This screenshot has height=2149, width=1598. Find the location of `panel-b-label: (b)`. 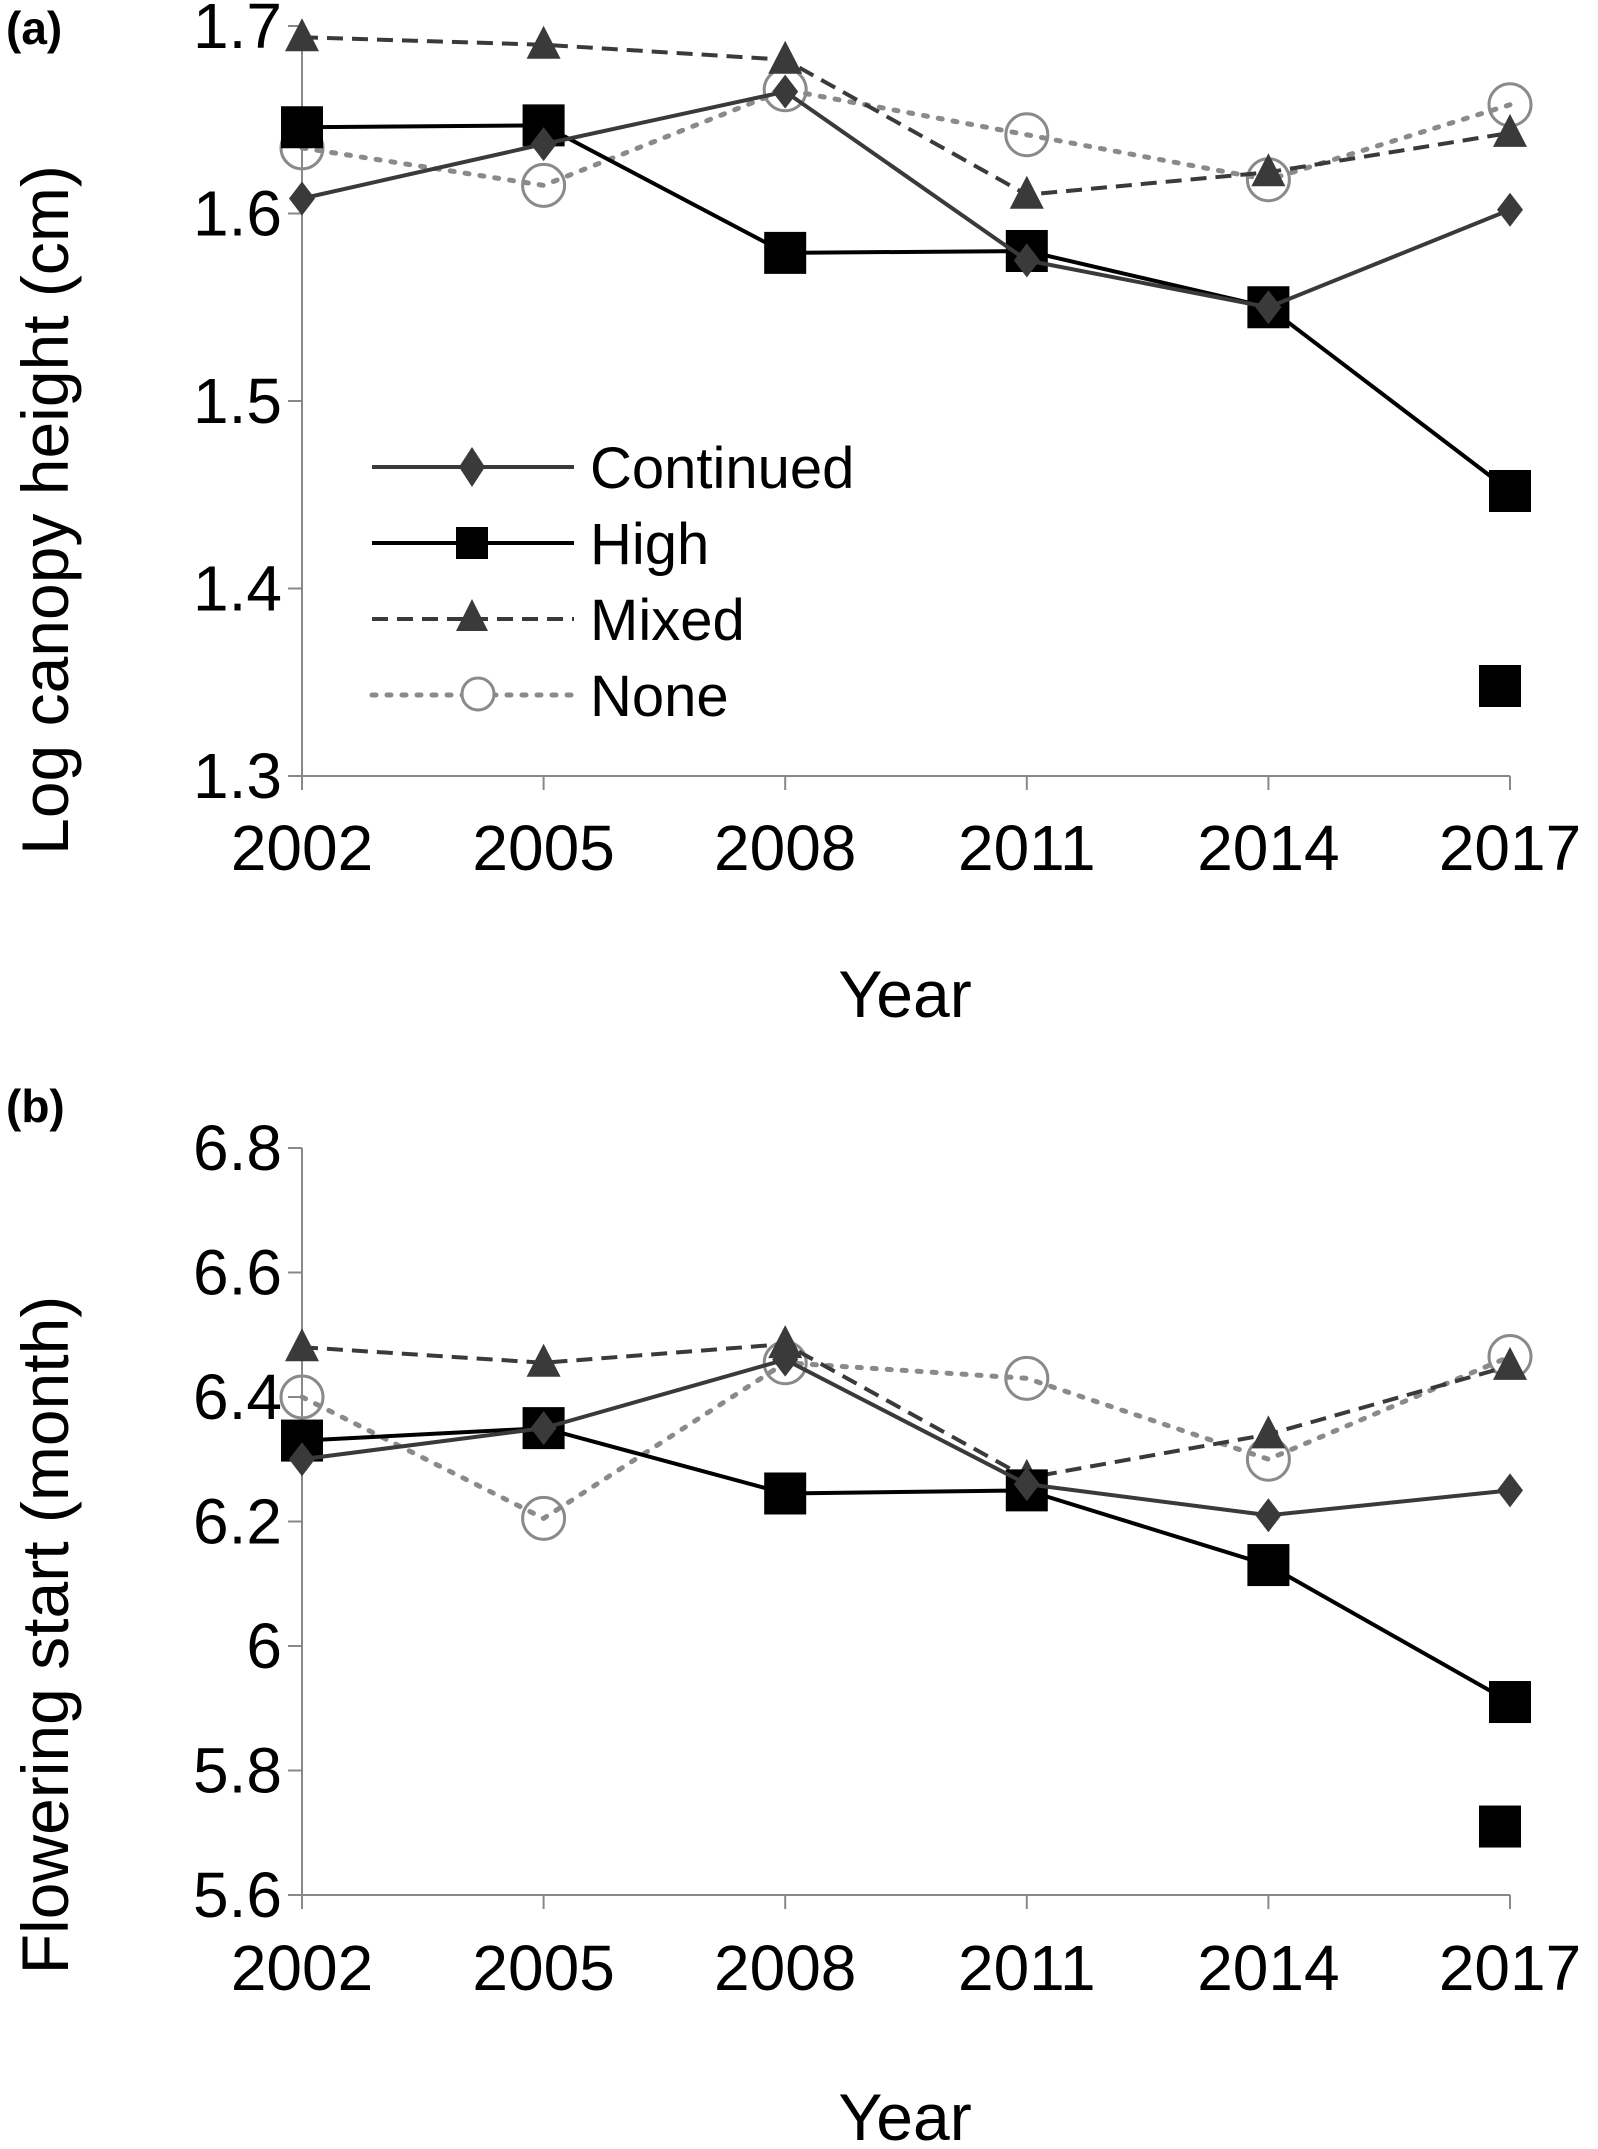

panel-b-label: (b) is located at coordinates (35, 1106).